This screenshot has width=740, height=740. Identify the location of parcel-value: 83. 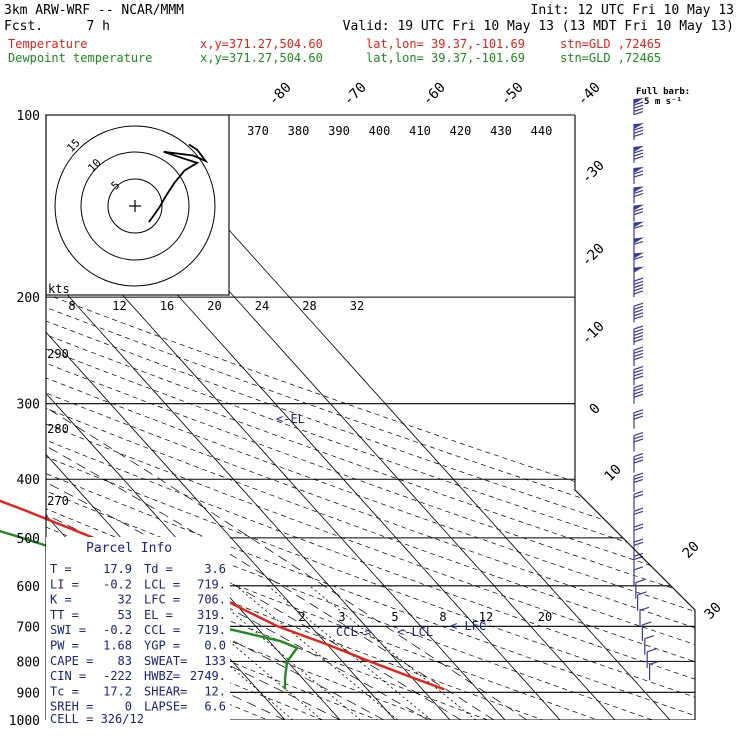
(125, 661).